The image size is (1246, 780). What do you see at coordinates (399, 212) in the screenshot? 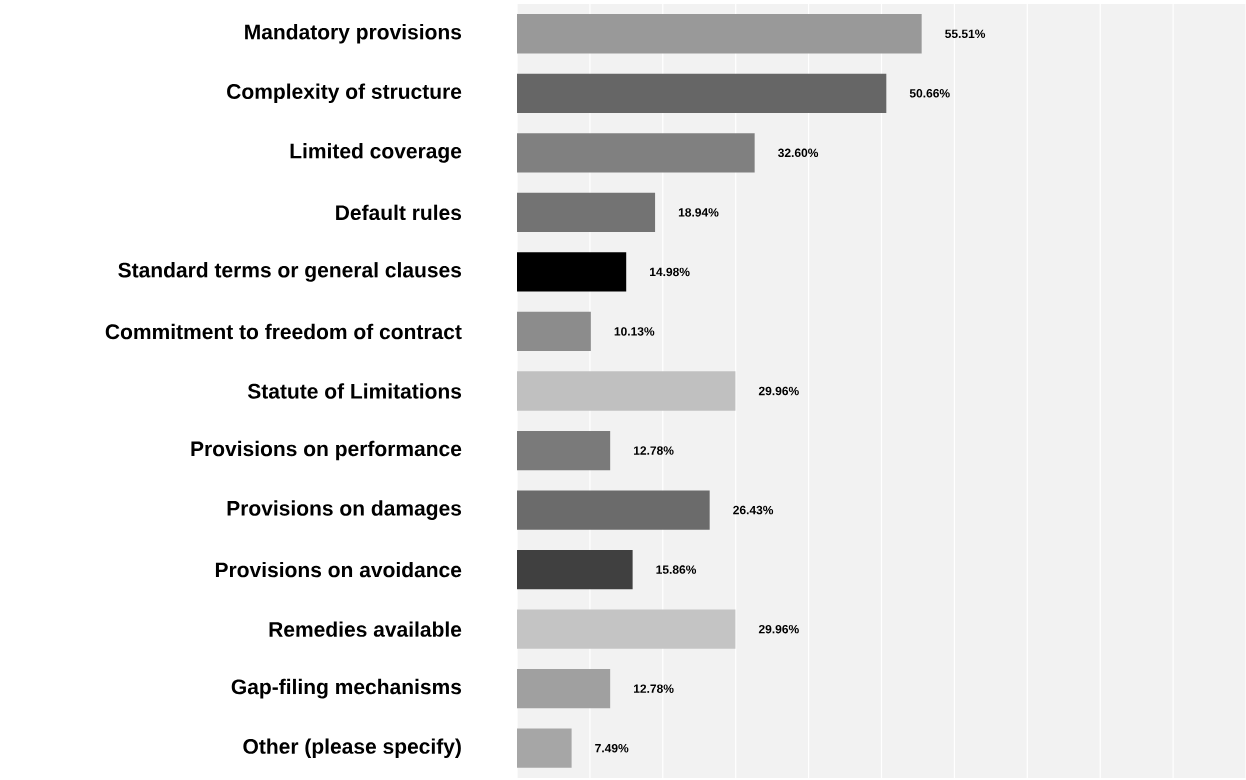
I see `y-tick-label: Default rules` at bounding box center [399, 212].